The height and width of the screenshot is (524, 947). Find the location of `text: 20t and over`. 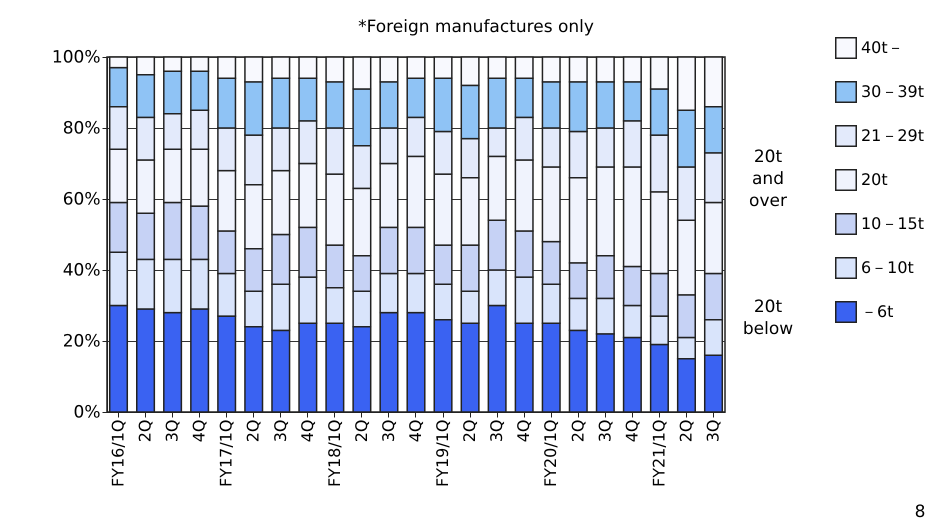

text: 20t and over is located at coordinates (768, 179).